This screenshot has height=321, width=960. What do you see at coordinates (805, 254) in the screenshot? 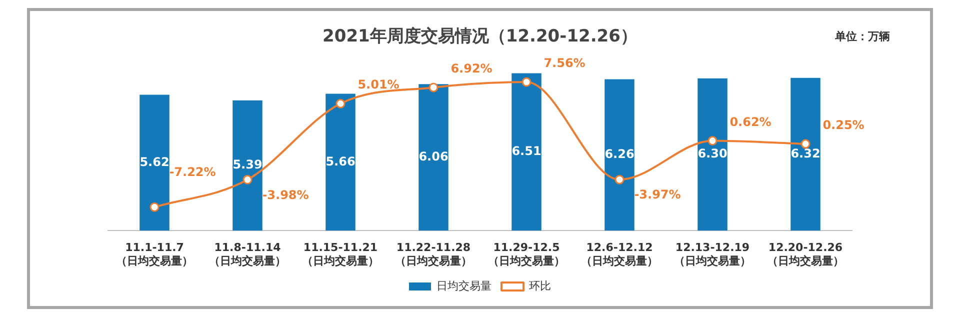
I see `x-tick-label: 12.20-12.26 （日均交易量）` at bounding box center [805, 254].